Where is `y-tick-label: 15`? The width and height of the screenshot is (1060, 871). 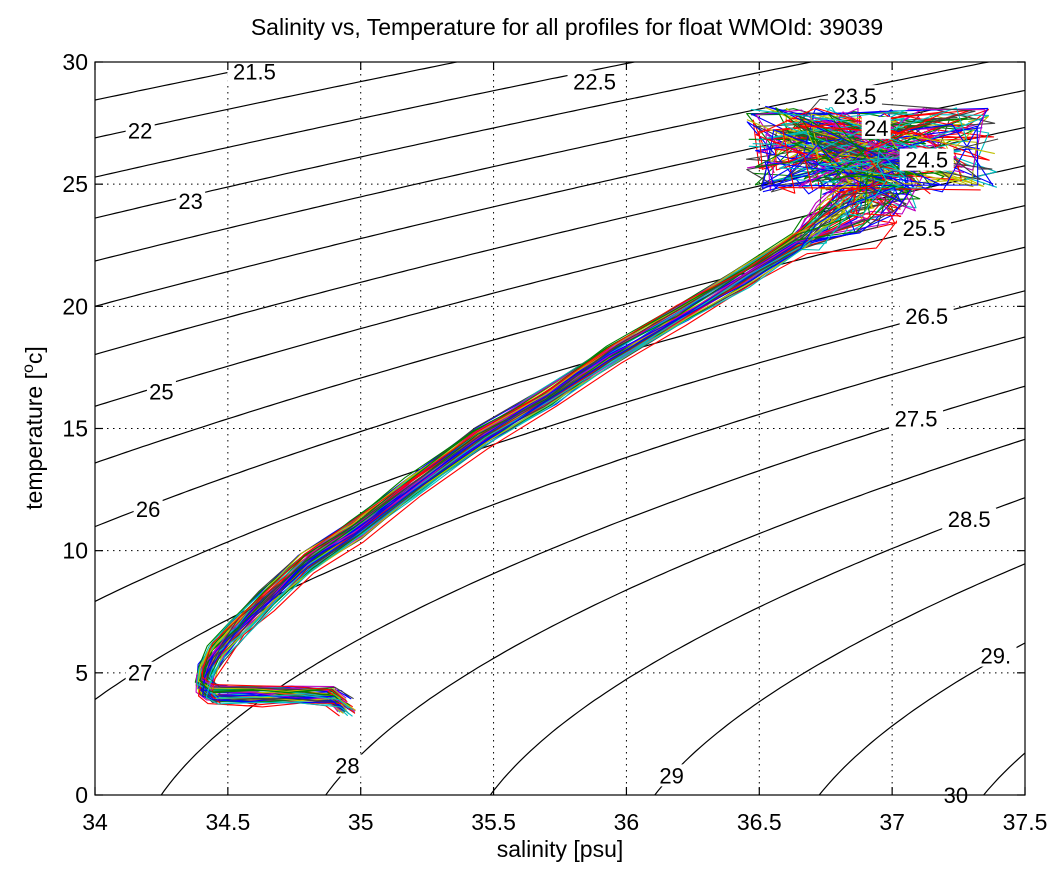
y-tick-label: 15 is located at coordinates (75, 429).